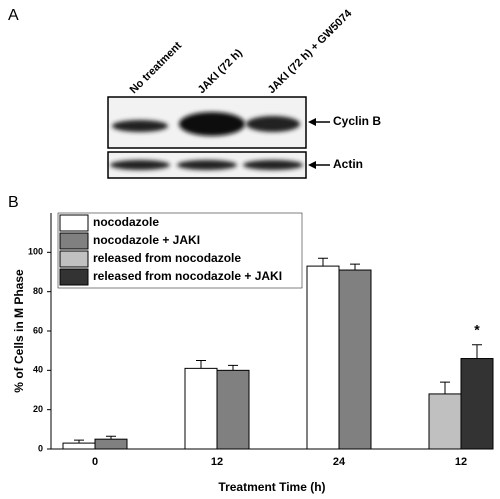 This screenshot has height=499, width=500. What do you see at coordinates (38, 330) in the screenshot?
I see `y-tick-label: 60` at bounding box center [38, 330].